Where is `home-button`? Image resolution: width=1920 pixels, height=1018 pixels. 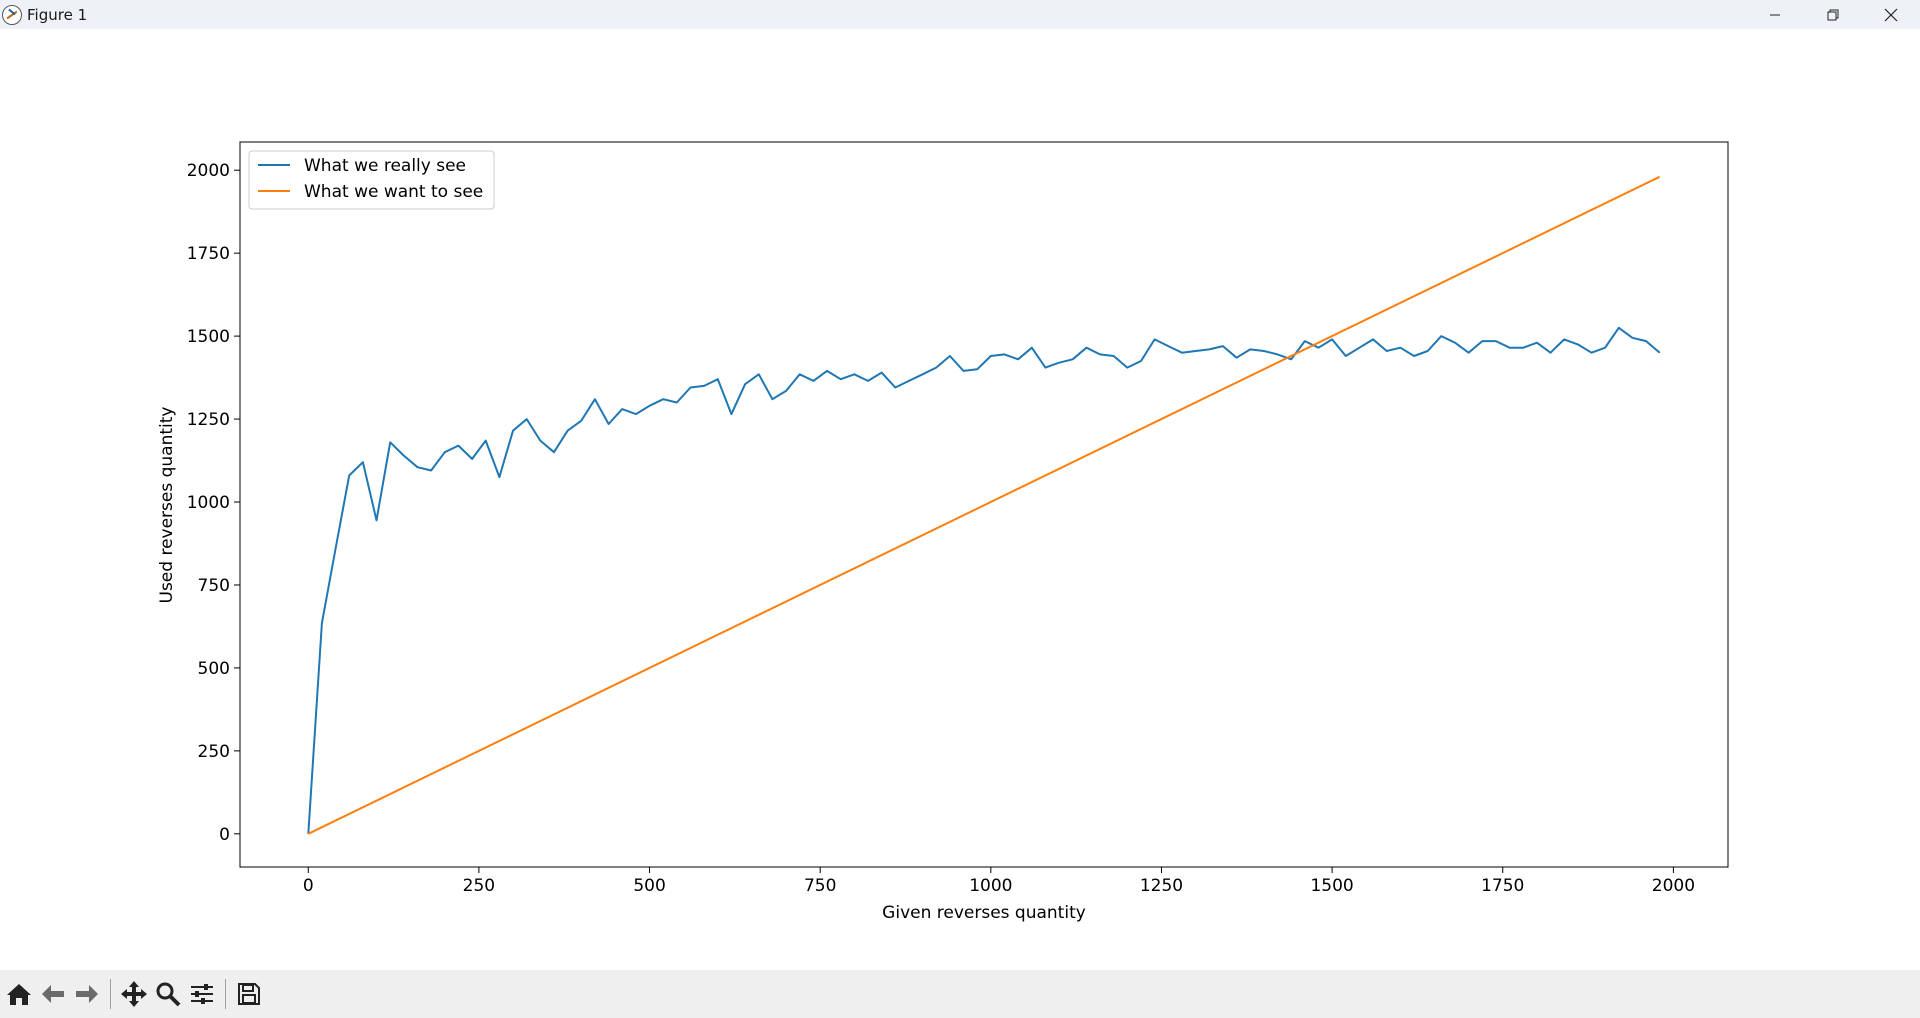
home-button is located at coordinates (19, 994).